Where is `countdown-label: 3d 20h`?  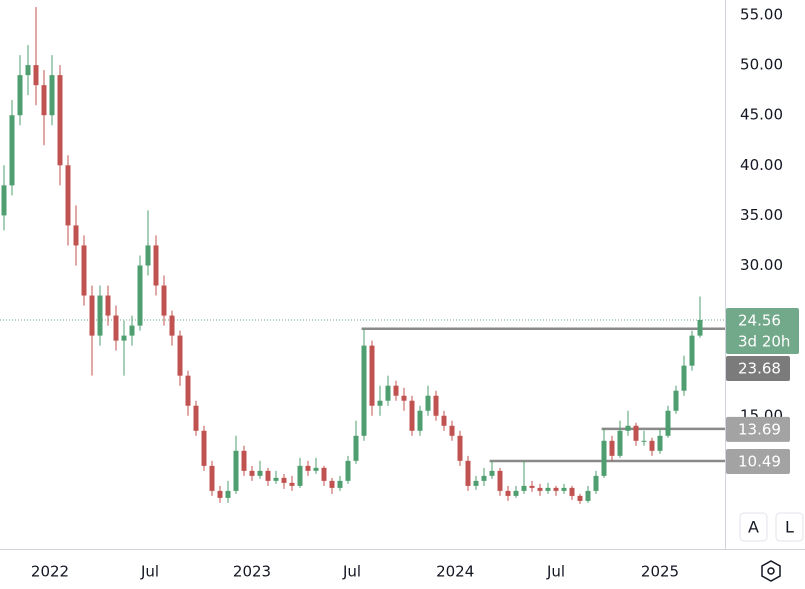 countdown-label: 3d 20h is located at coordinates (764, 341).